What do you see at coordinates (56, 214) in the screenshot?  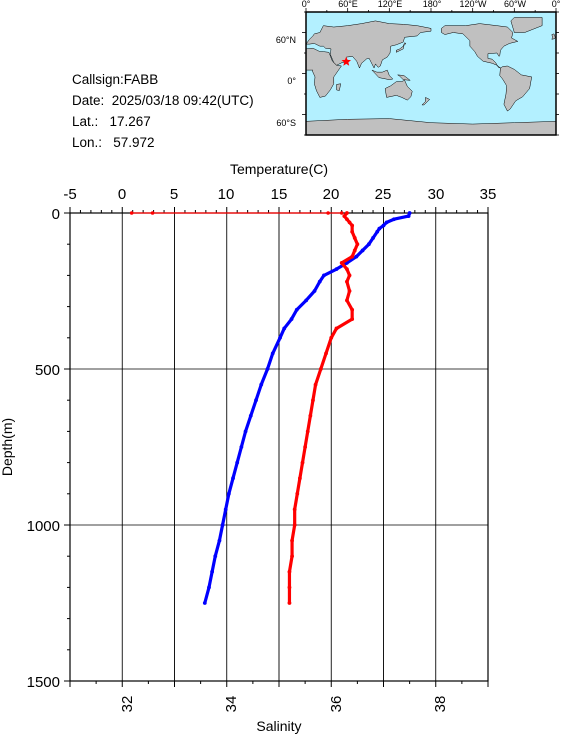 I see `depth-tick-label: 0` at bounding box center [56, 214].